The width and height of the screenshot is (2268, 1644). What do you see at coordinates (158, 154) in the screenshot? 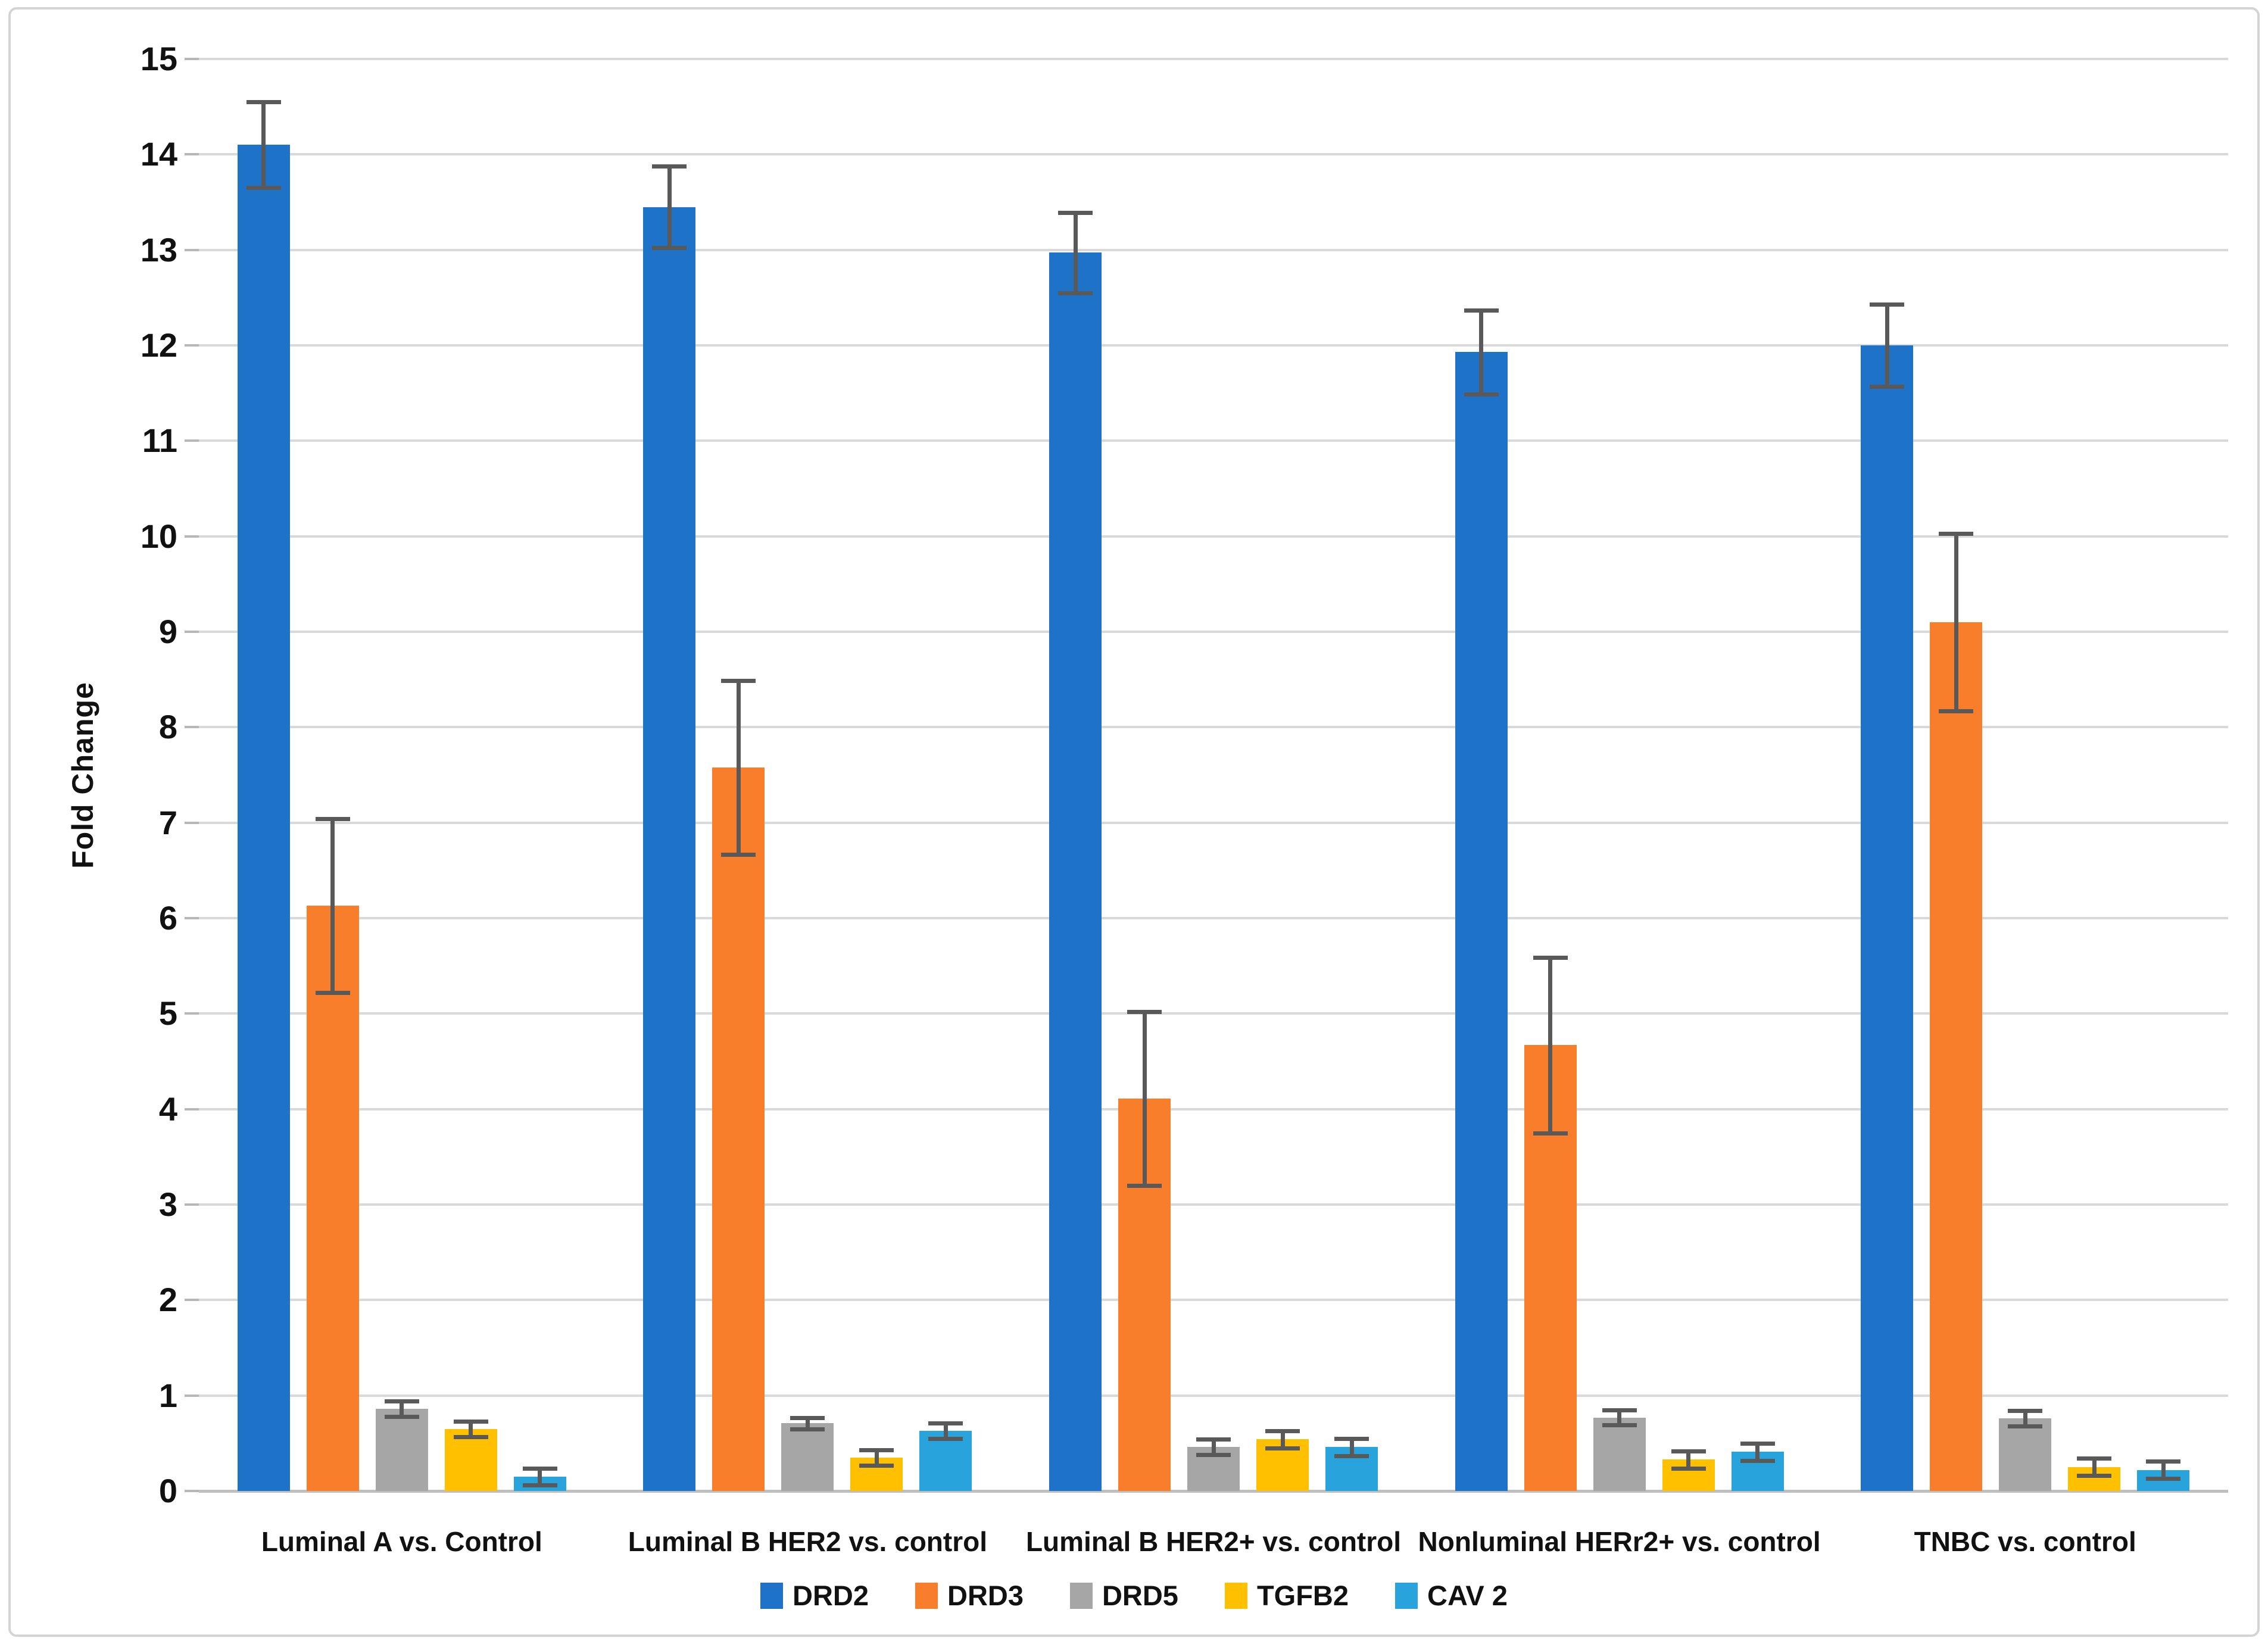
I see `y-tick-label: 14` at bounding box center [158, 154].